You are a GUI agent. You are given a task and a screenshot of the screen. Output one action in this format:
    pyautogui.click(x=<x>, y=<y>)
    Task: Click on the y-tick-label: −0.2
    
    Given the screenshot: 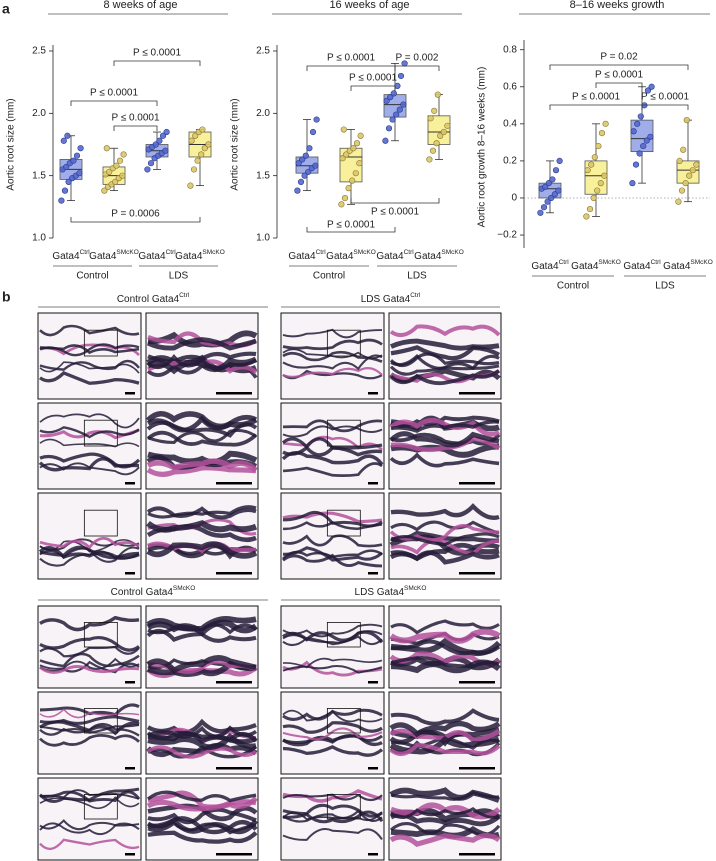 What is the action you would take?
    pyautogui.click(x=507, y=235)
    